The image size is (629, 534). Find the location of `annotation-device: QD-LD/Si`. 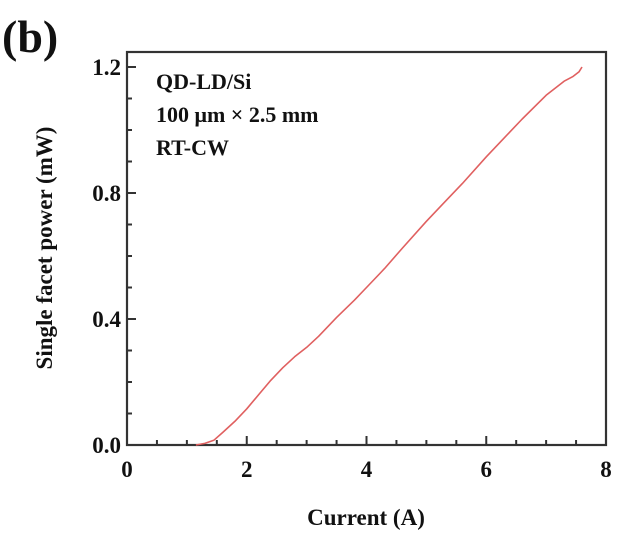

annotation-device: QD-LD/Si is located at coordinates (203, 81).